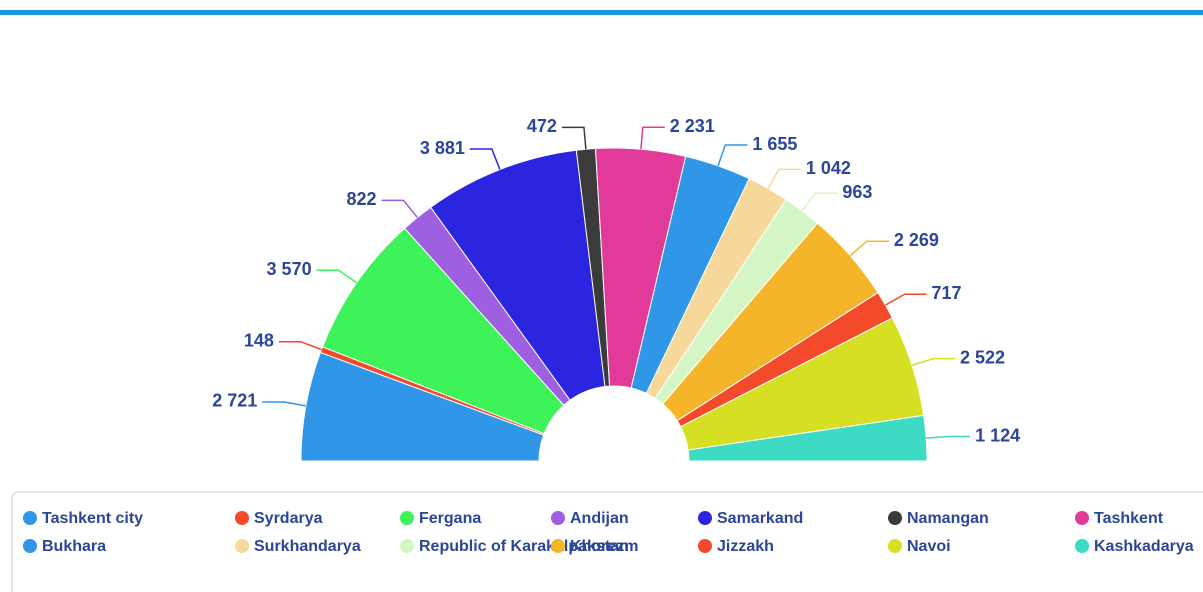 The image size is (1203, 592). What do you see at coordinates (542, 126) in the screenshot?
I see `data-label: 472` at bounding box center [542, 126].